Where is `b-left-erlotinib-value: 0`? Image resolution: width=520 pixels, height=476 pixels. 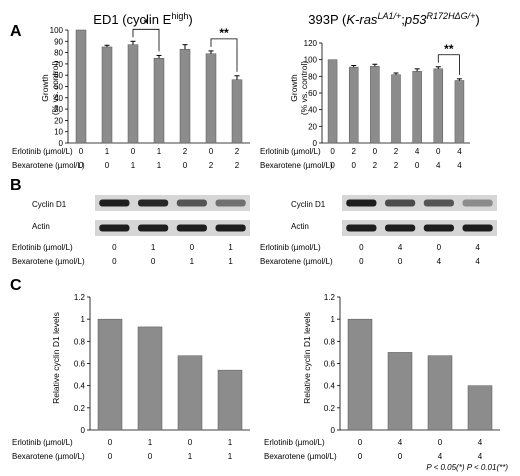
b-left-erlotinib-value: 0 is located at coordinates (114, 247).